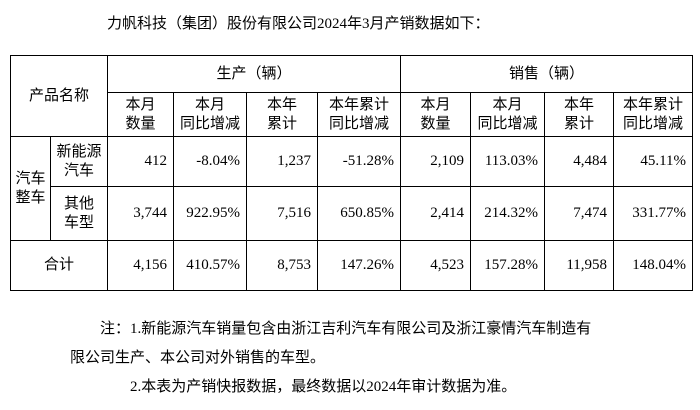  I want to click on cell: 147.26%, so click(359, 265).